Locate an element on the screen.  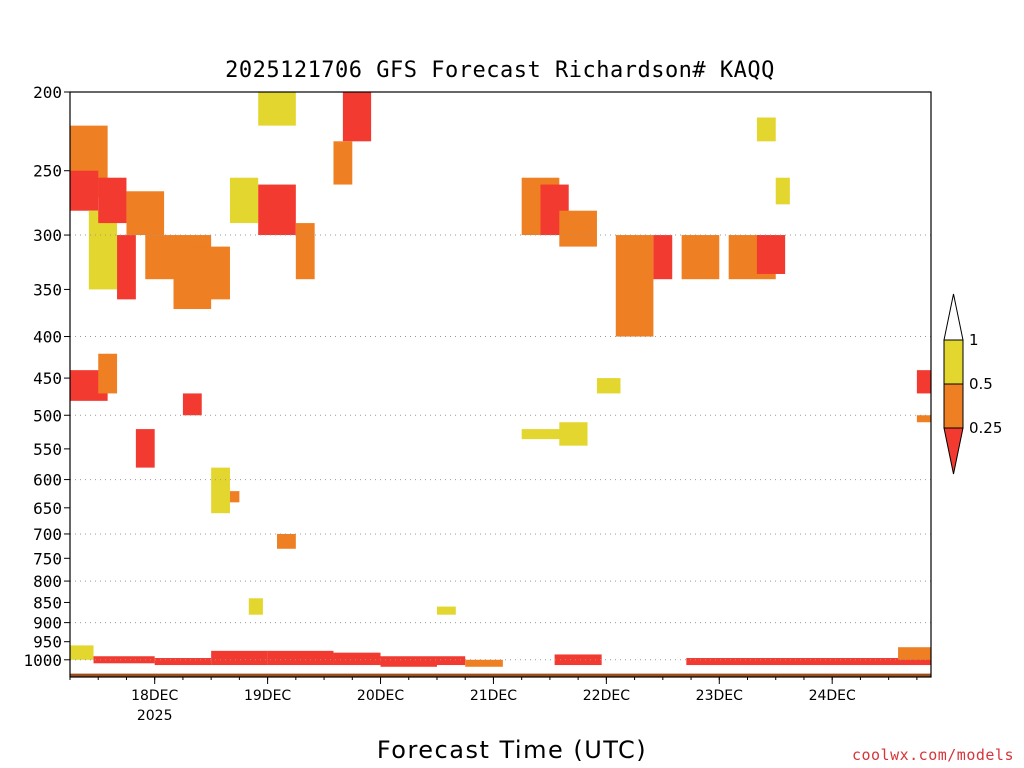
x-tick-sublabel: 2025 is located at coordinates (155, 716).